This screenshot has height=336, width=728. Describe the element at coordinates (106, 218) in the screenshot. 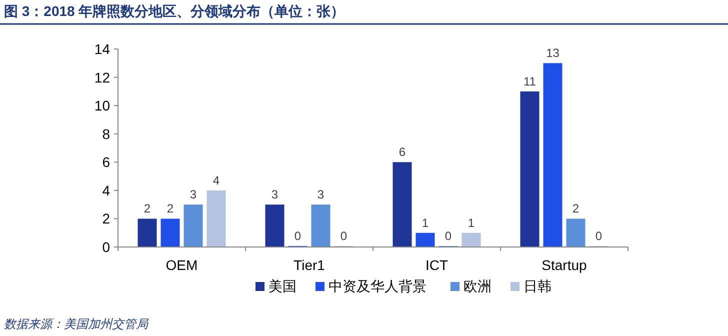

I see `y-tick-label: 2` at that location.